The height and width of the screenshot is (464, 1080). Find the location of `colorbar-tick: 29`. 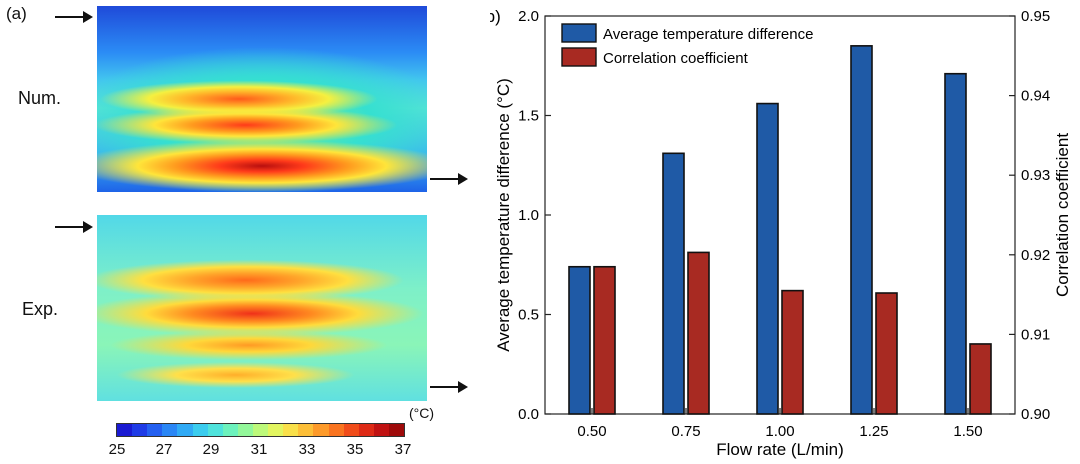

colorbar-tick: 29 is located at coordinates (211, 449).